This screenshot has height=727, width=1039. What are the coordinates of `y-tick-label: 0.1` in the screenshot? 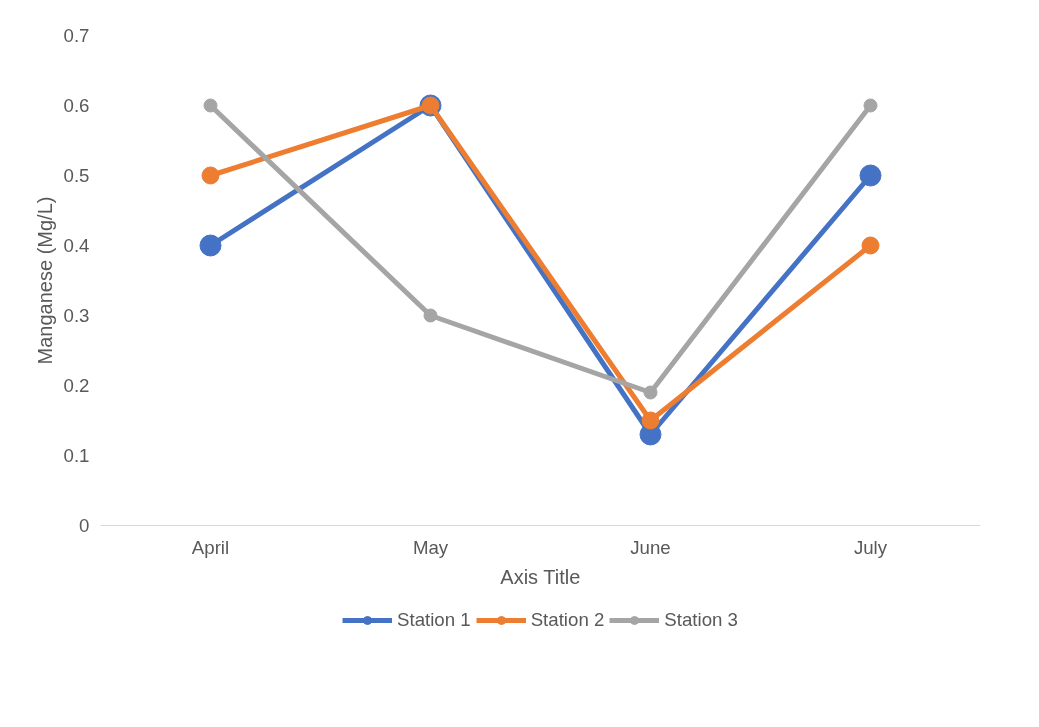 It's located at (76, 455).